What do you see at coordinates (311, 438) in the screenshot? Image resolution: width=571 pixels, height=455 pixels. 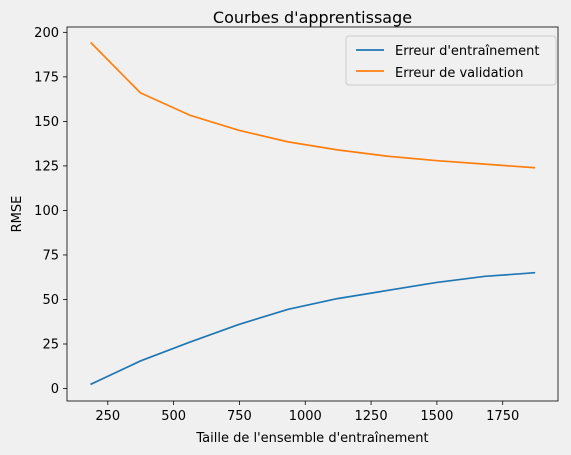 I see `x-axis-label: Taille de l'ensemble d'entraînement` at bounding box center [311, 438].